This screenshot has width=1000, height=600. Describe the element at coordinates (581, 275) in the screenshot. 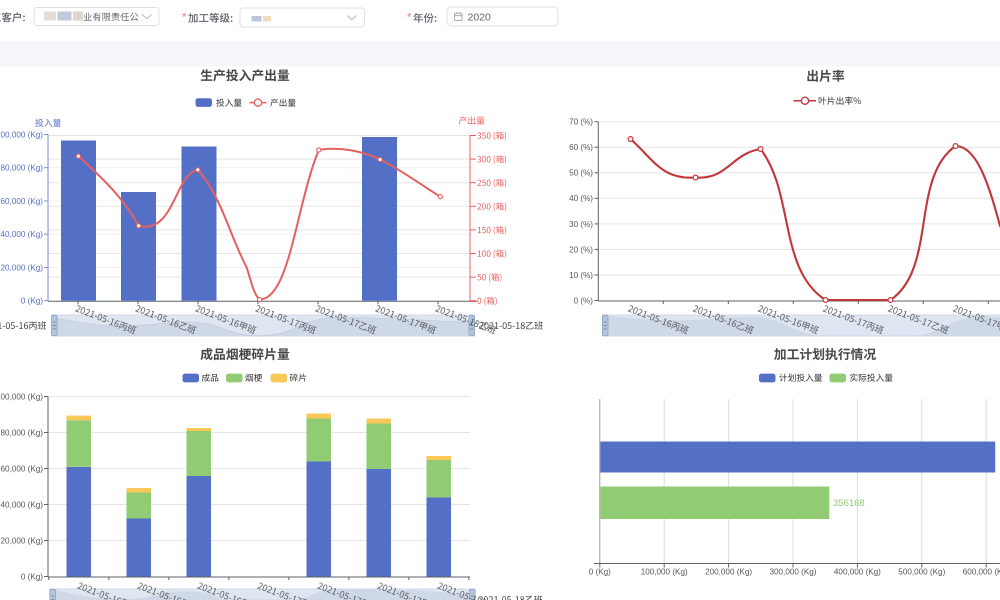

I see `svg-text: 10 (%)` at that location.